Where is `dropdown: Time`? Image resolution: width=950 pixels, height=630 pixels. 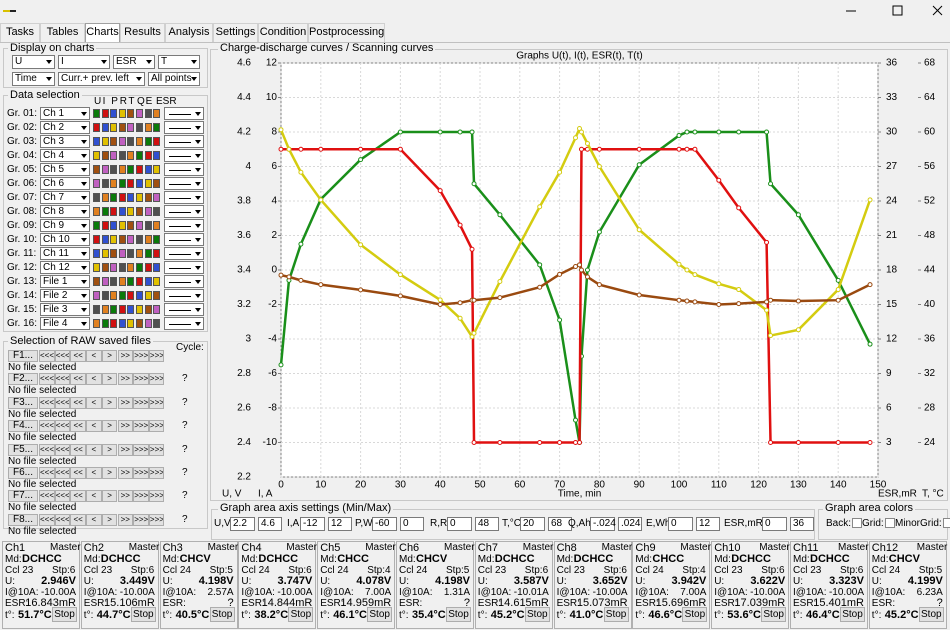 dropdown: Time is located at coordinates (33, 79).